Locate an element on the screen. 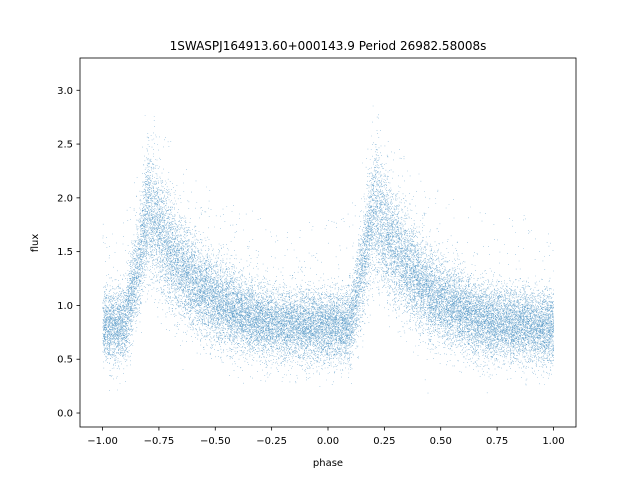 The width and height of the screenshot is (640, 480). x-tick-label: −0.75 is located at coordinates (159, 441).